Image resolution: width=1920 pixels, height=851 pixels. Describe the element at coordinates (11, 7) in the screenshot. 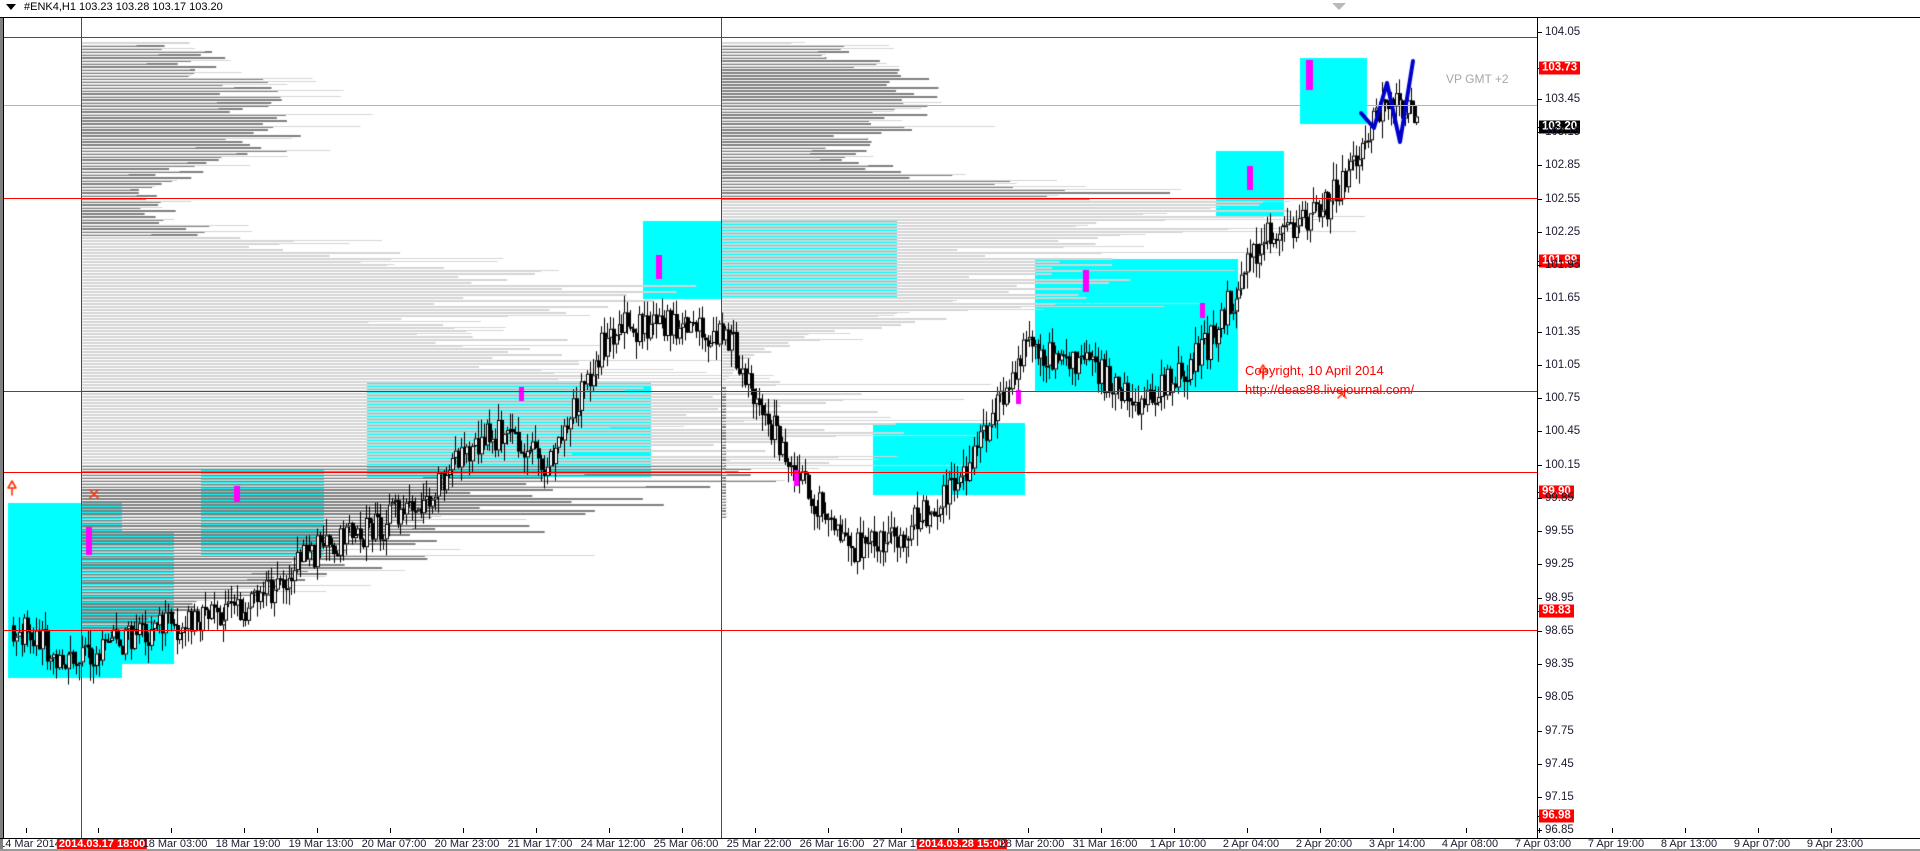

I see `chart-menu-triangle-down-icon` at that location.